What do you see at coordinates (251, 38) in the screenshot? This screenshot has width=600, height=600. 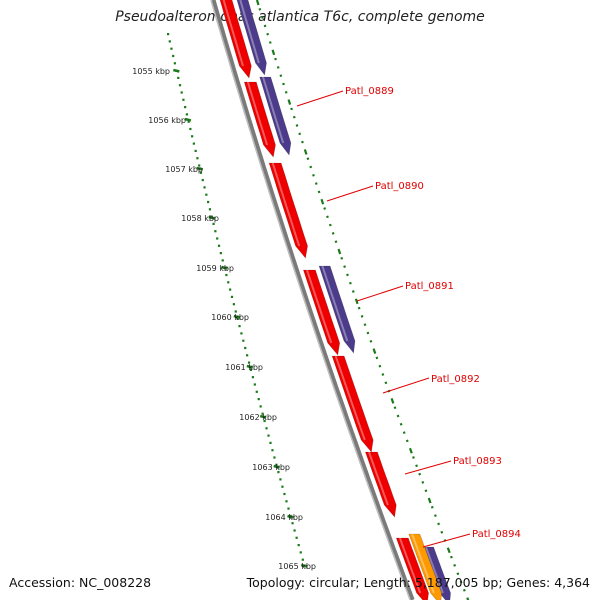 I see `gene-purple` at bounding box center [251, 38].